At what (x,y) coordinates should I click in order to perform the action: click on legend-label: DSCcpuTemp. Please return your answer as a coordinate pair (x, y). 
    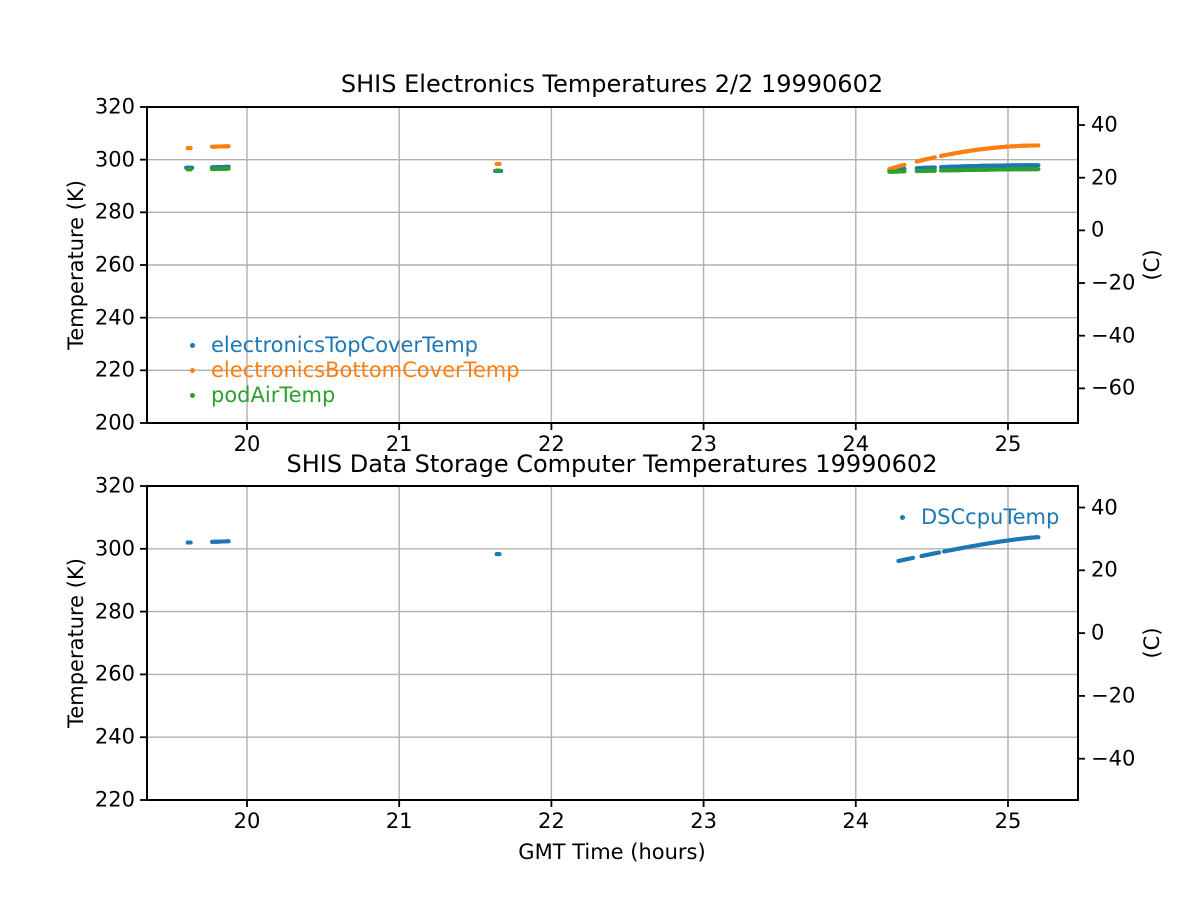
    Looking at the image, I should click on (990, 517).